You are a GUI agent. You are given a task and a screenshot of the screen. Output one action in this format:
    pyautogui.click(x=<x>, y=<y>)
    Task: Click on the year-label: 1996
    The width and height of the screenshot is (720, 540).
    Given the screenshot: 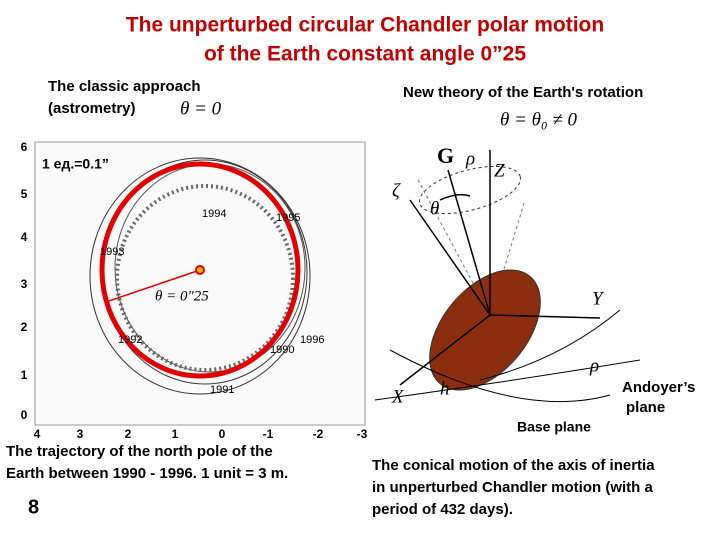 What is the action you would take?
    pyautogui.click(x=312, y=340)
    